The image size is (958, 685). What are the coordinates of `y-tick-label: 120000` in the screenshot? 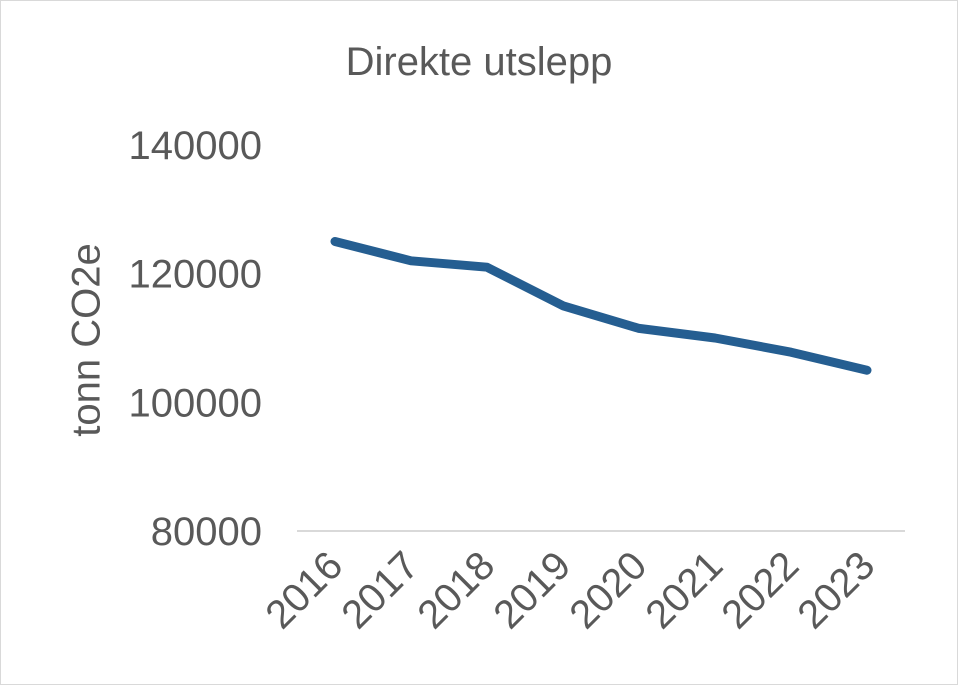 It's located at (195, 275).